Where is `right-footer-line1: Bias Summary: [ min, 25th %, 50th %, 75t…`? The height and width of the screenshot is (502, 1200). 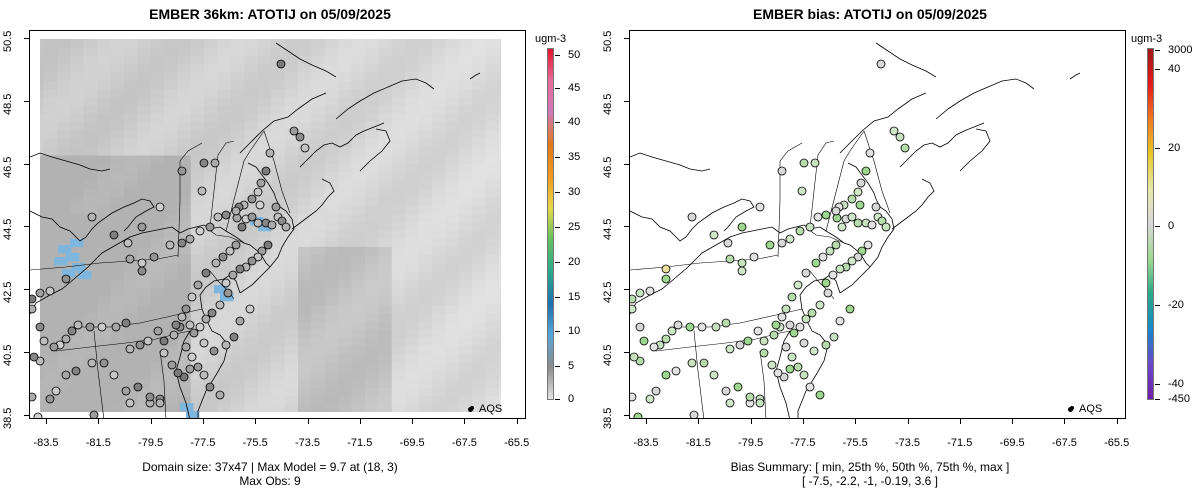
right-footer-line1: Bias Summary: [ min, 25th %, 50th %, 75t… is located at coordinates (870, 467).